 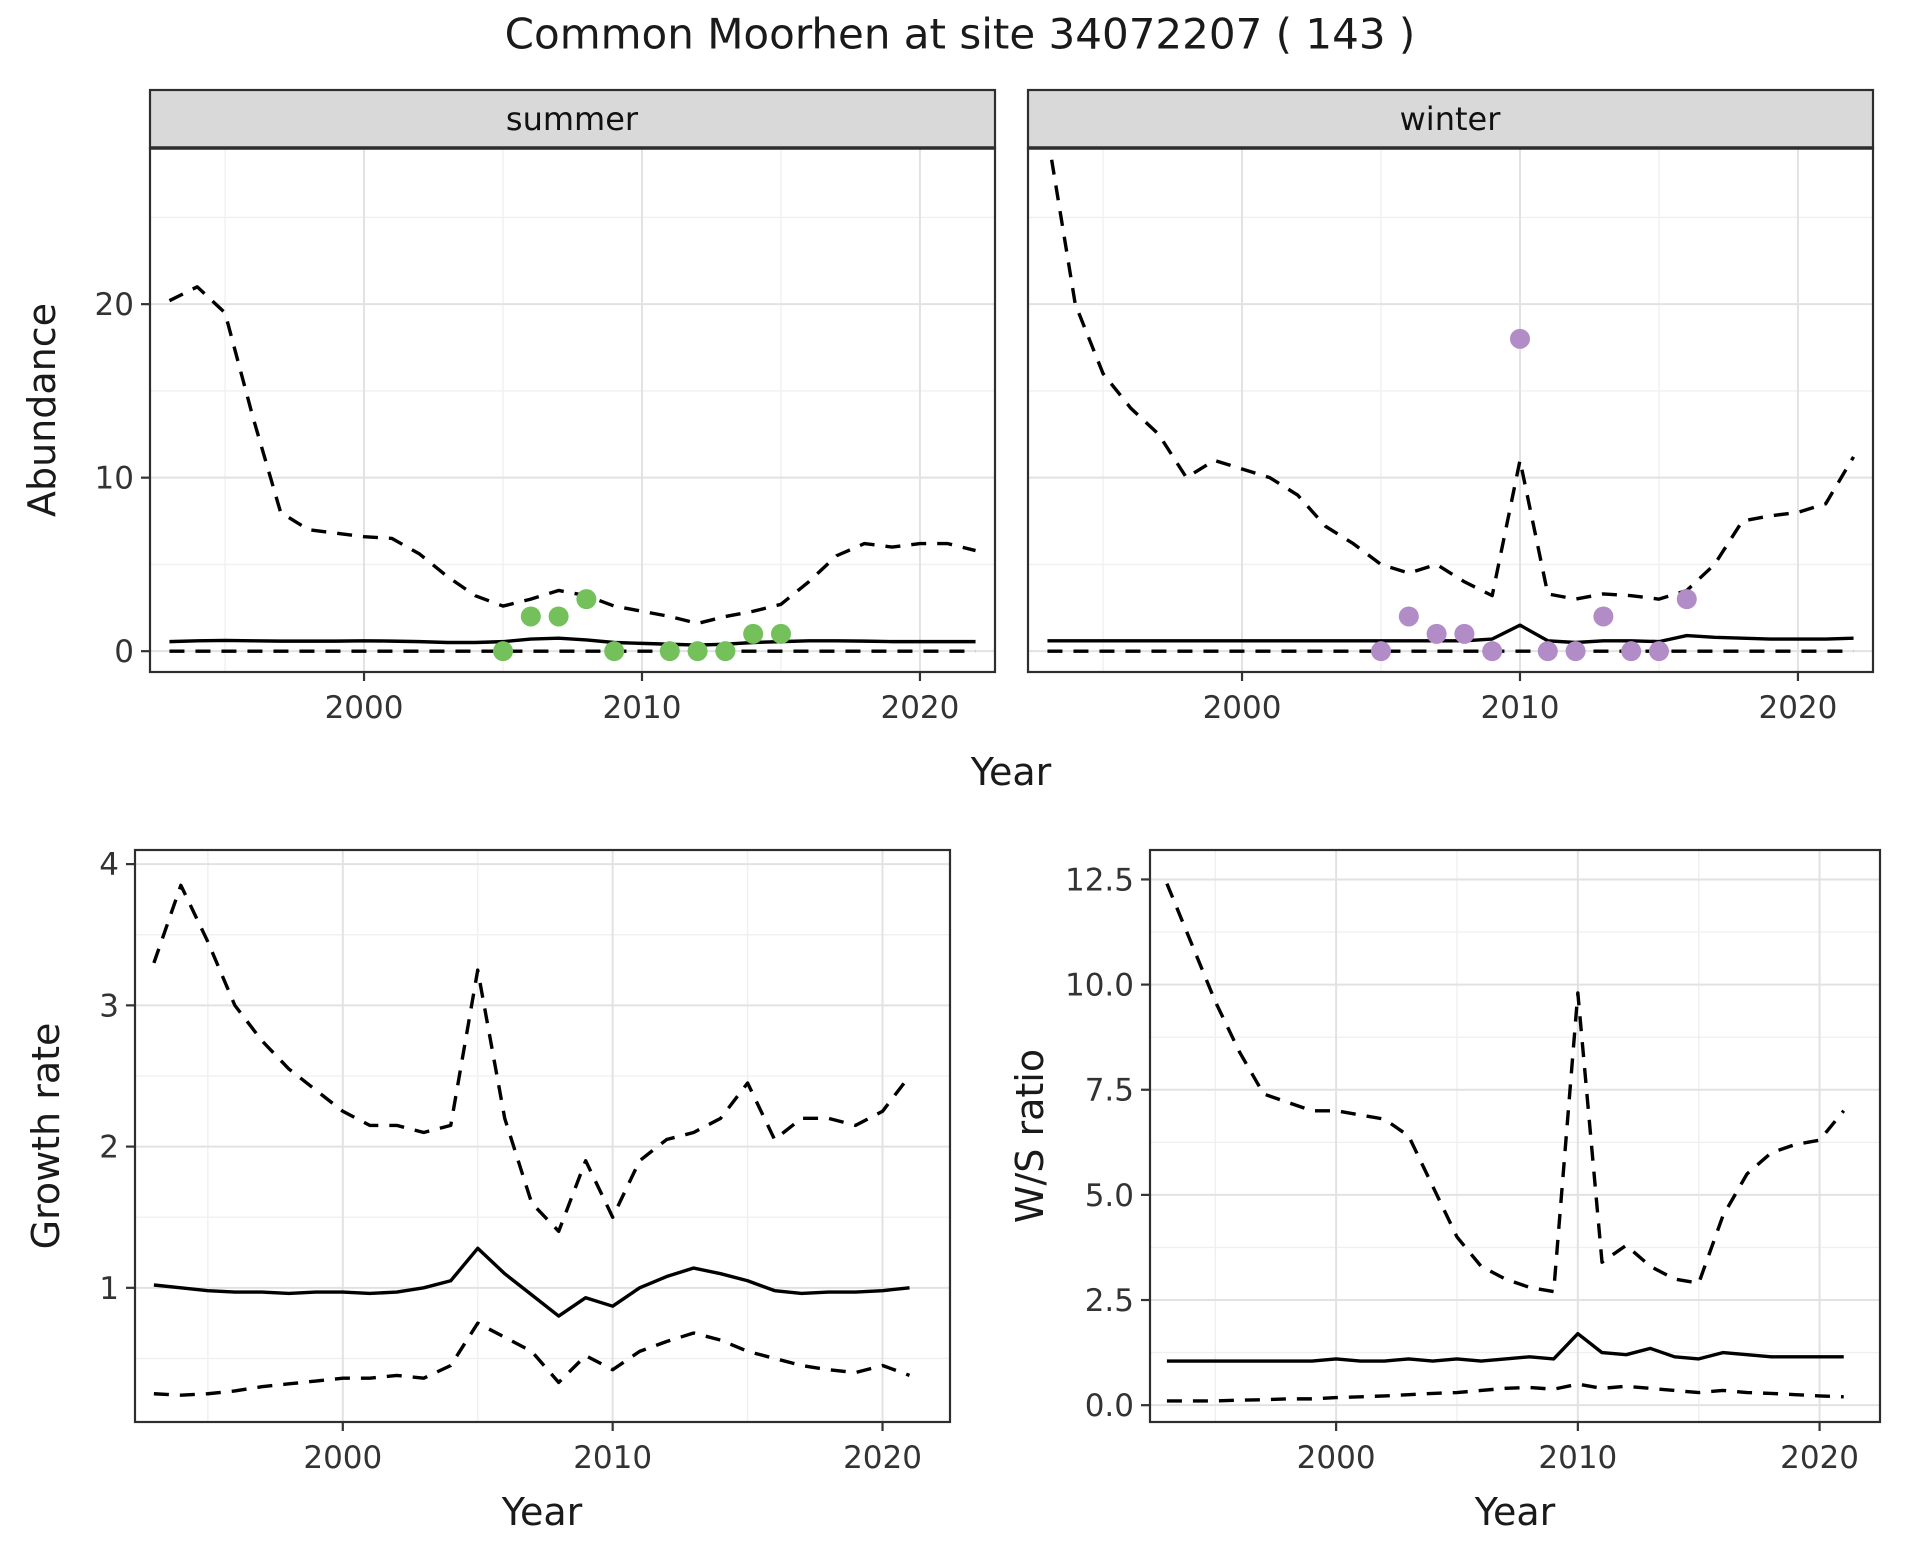 I want to click on y-axis-title-abundance: Abundance, so click(x=42, y=410).